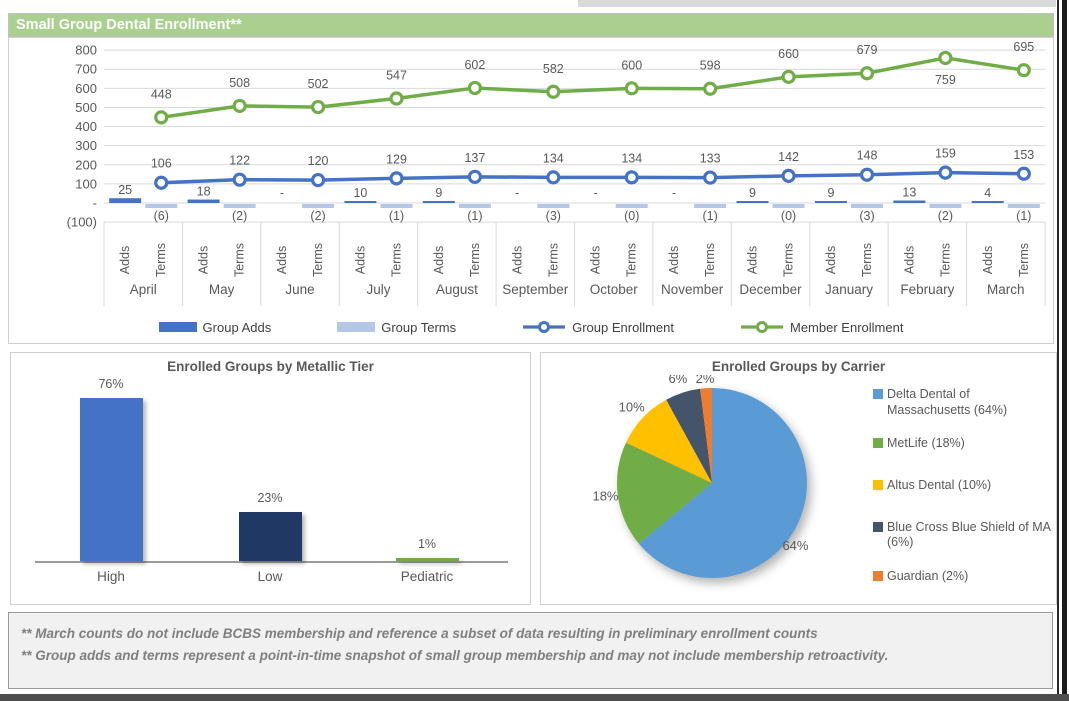 The height and width of the screenshot is (701, 1069). What do you see at coordinates (111, 479) in the screenshot?
I see `tier-bar-high` at bounding box center [111, 479].